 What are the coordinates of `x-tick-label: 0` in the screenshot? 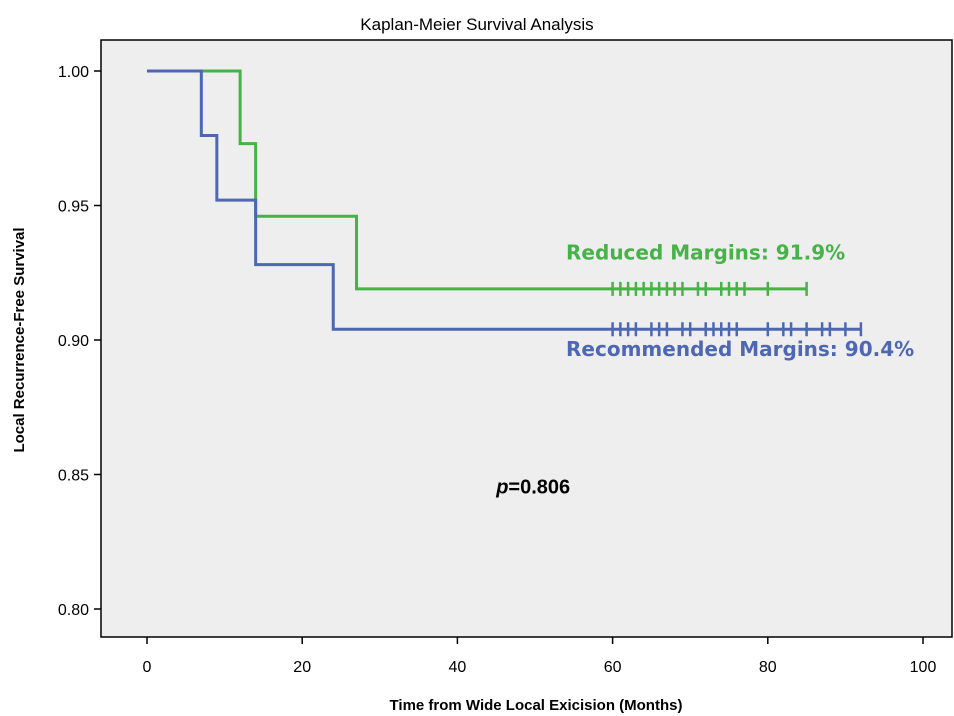 It's located at (147, 667).